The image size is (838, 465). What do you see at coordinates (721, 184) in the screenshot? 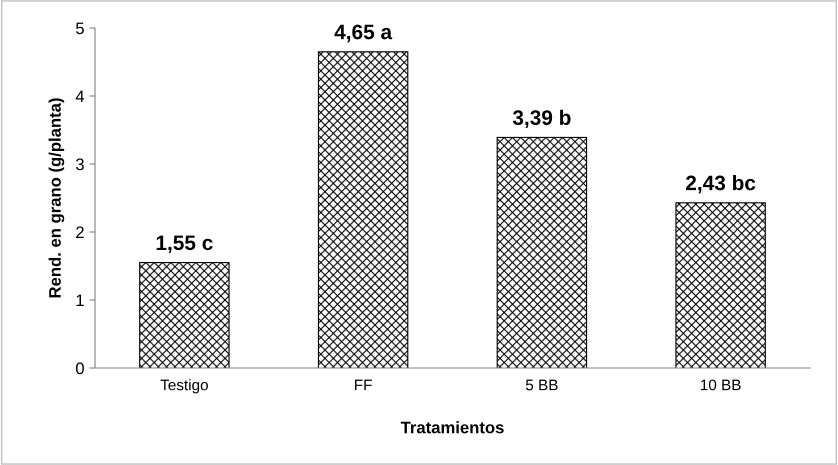
I see `data-label: 2,43 bc` at bounding box center [721, 184].